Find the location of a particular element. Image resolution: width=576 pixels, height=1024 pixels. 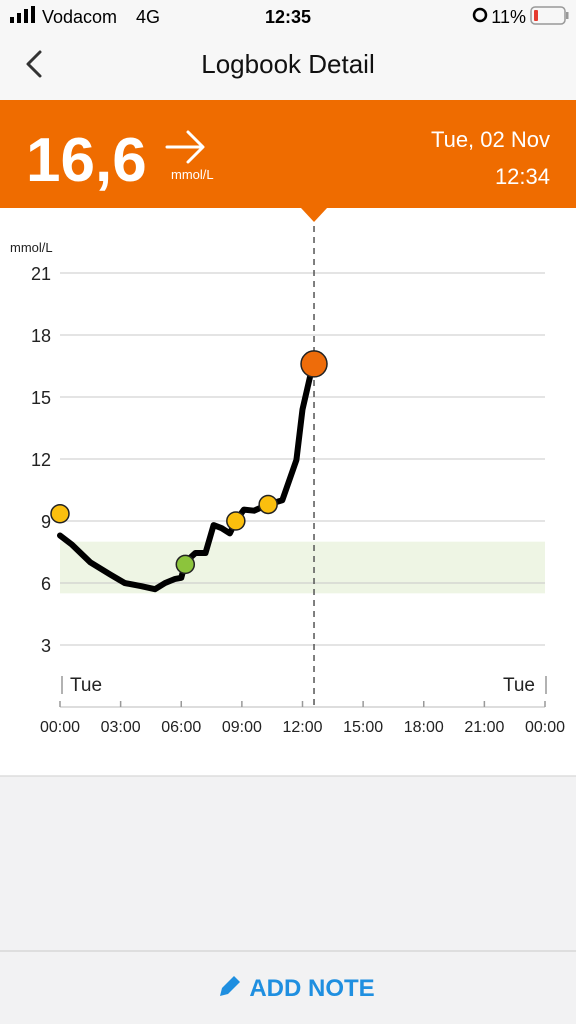

clock: 12:35 is located at coordinates (288, 17).